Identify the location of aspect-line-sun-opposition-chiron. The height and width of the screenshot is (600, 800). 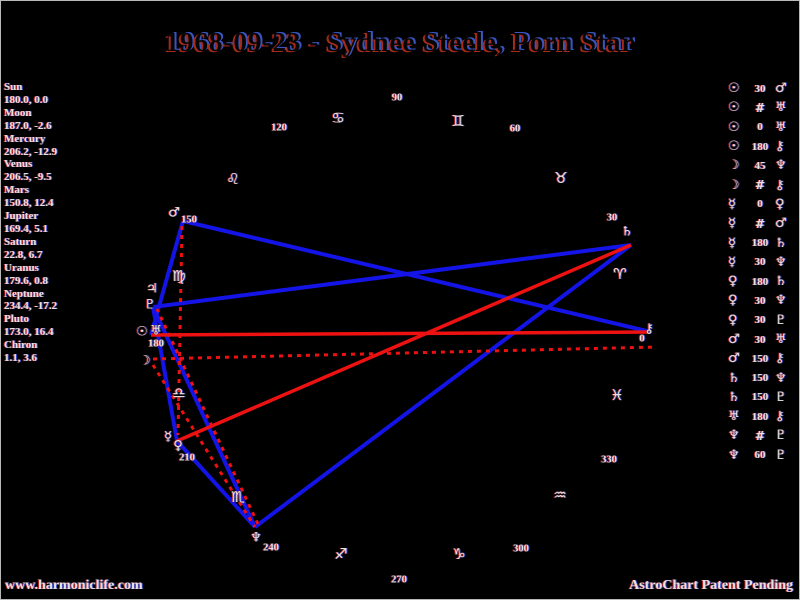
(401, 333).